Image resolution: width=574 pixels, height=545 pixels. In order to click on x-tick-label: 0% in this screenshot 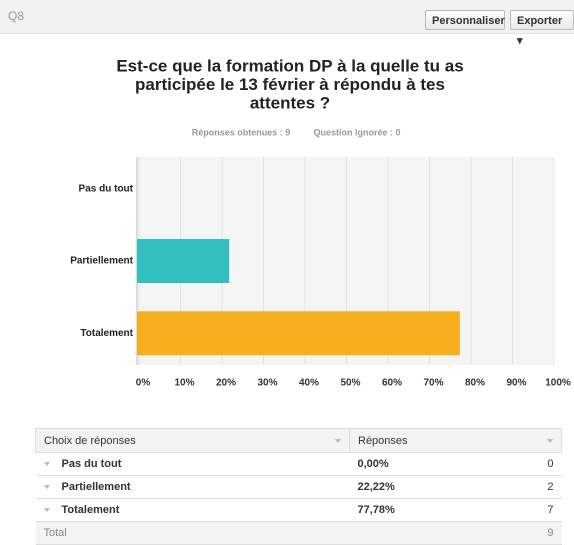, I will do `click(143, 383)`.